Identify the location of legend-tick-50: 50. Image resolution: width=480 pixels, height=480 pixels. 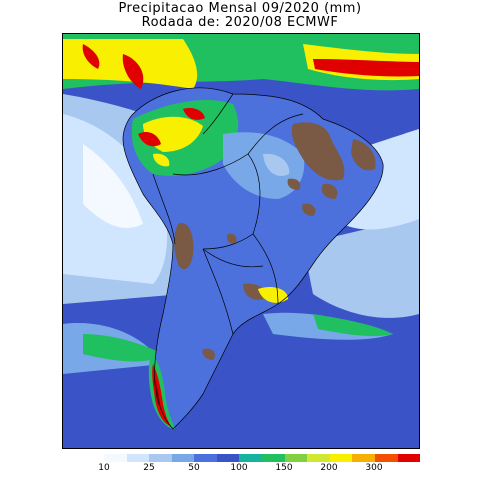
(194, 468).